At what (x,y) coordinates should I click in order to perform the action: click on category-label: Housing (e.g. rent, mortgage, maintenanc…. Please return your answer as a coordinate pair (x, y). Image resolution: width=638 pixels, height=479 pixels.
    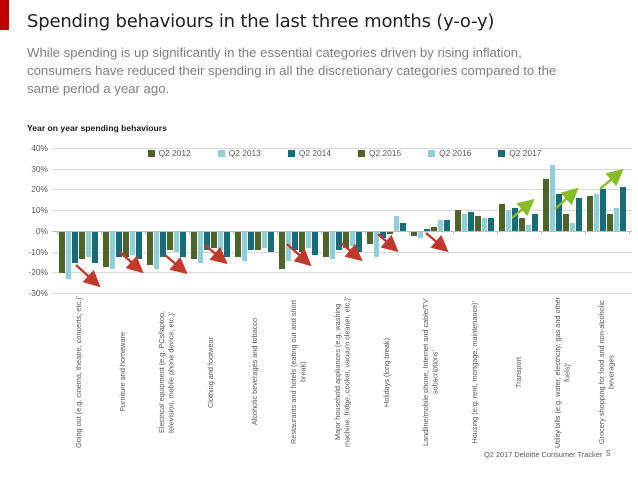
    Looking at the image, I should click on (475, 372).